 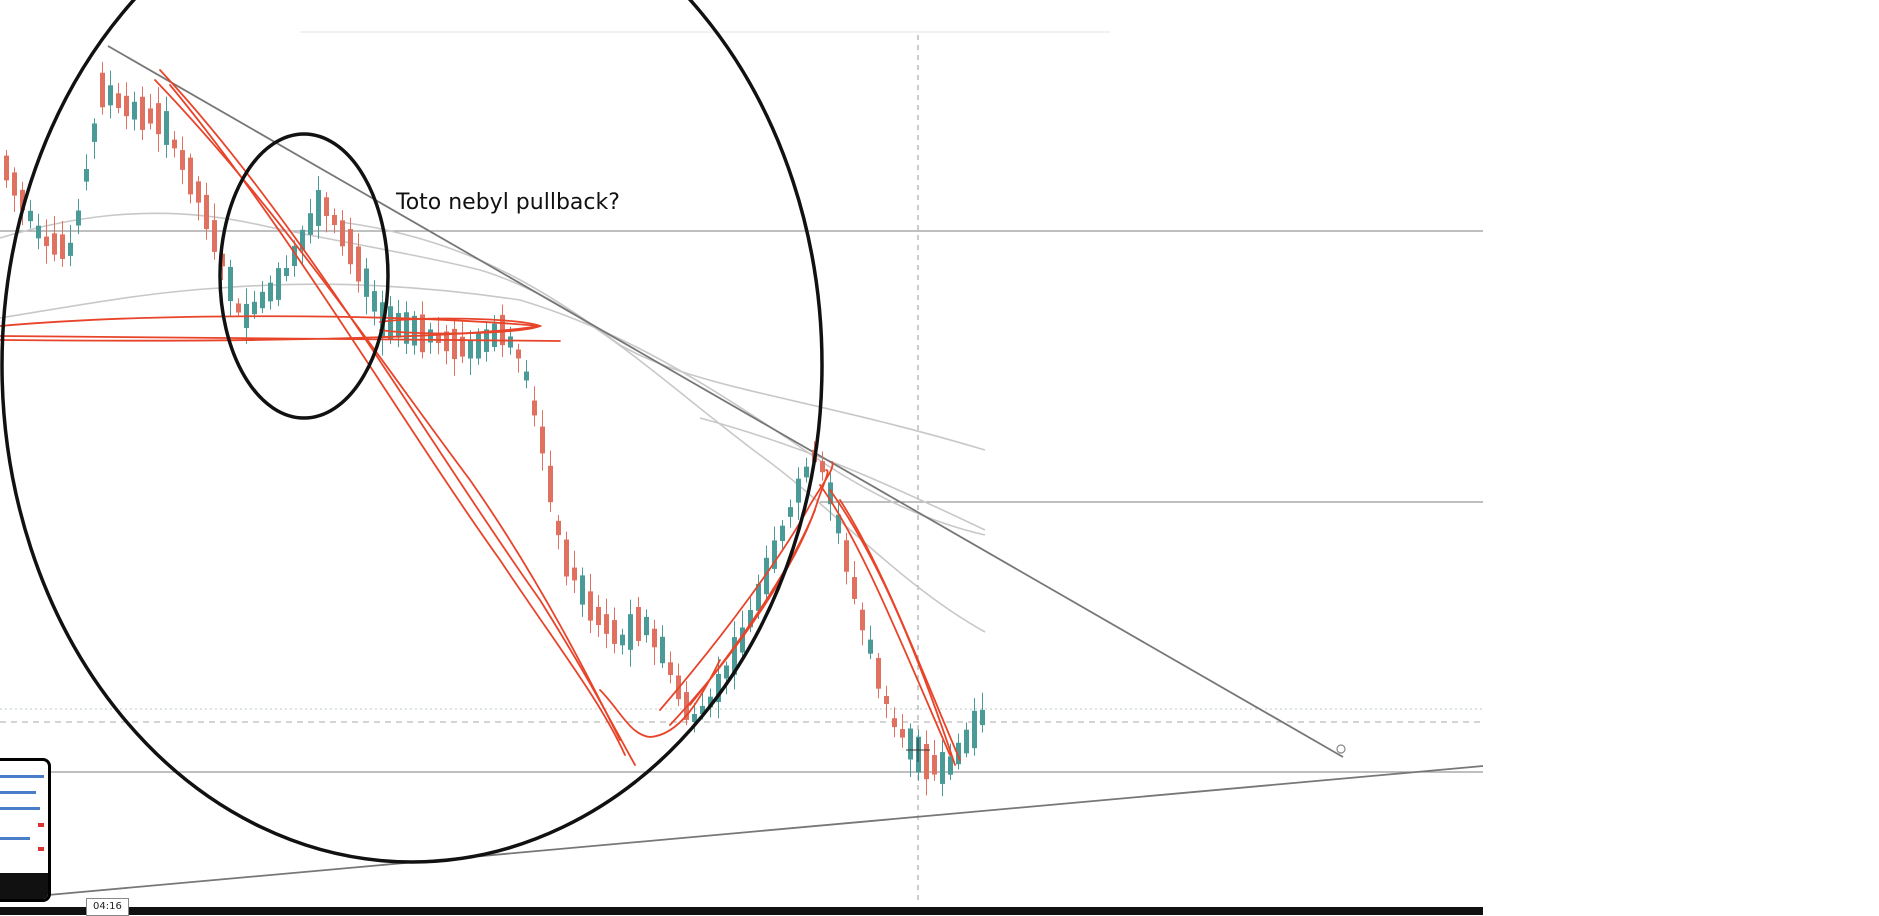 I want to click on thumbnail-preview, so click(x=25, y=830).